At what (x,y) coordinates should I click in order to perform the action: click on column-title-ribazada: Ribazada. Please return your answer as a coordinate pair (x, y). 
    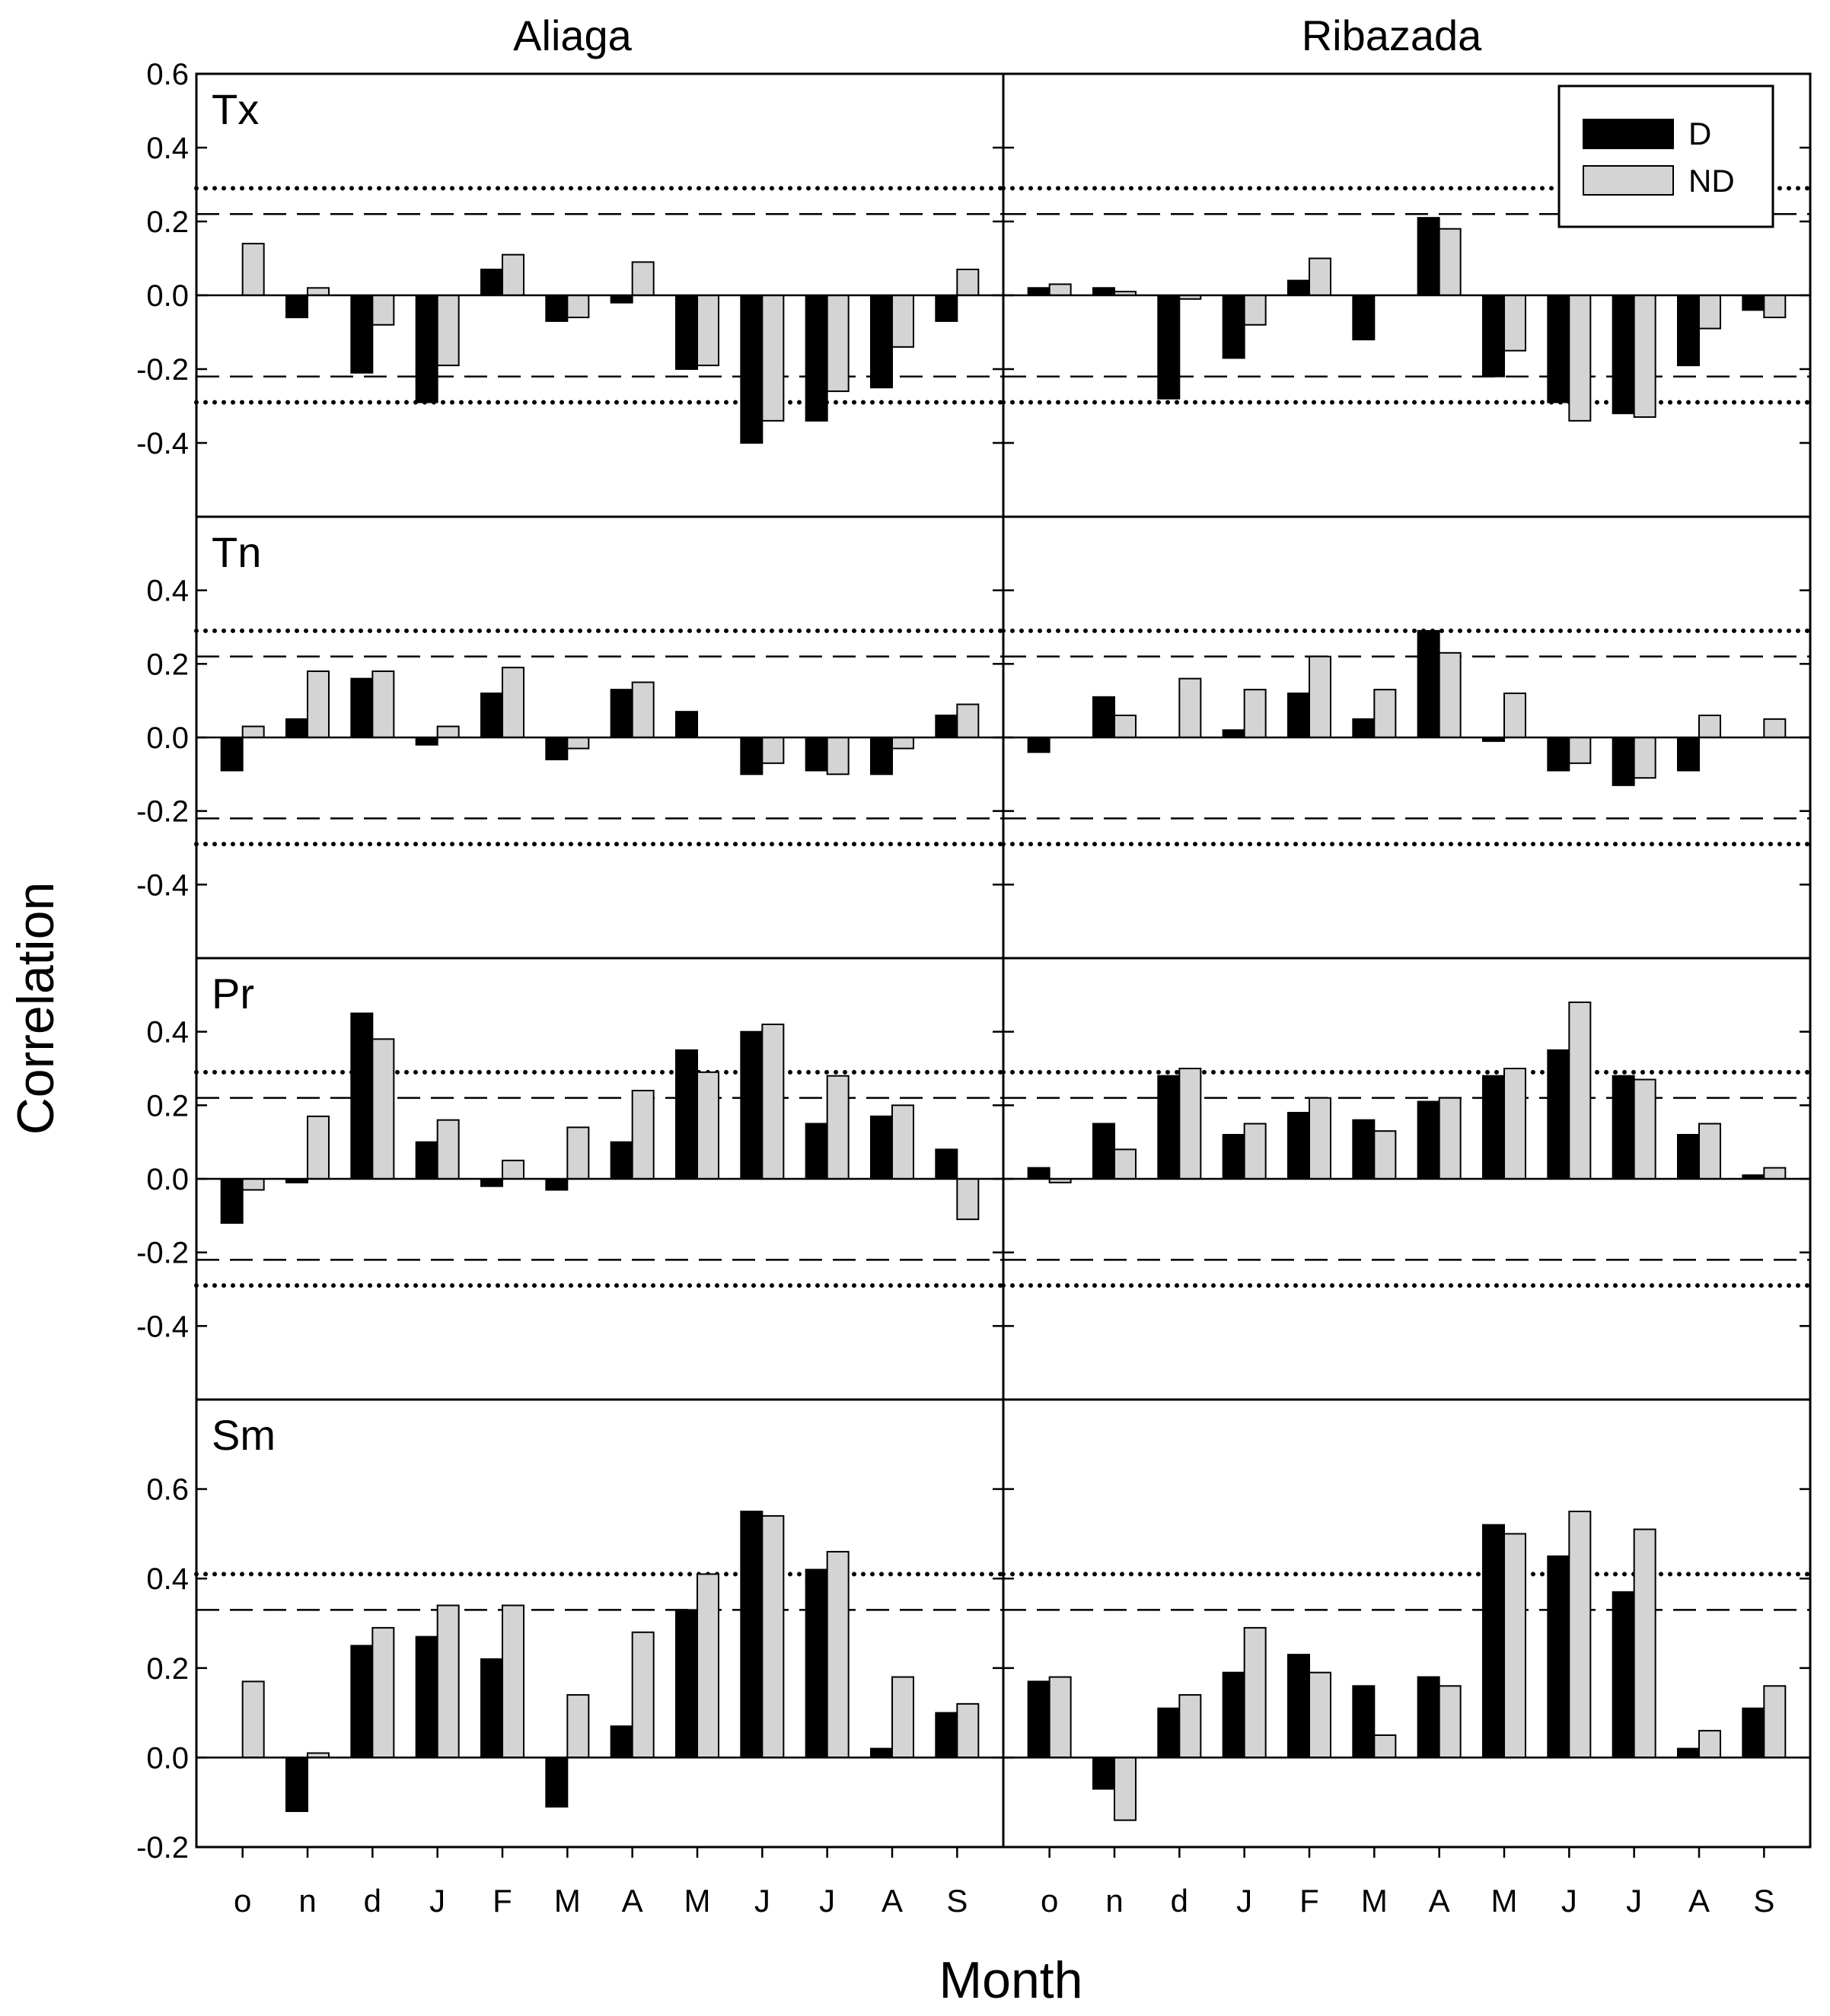
    Looking at the image, I should click on (1392, 35).